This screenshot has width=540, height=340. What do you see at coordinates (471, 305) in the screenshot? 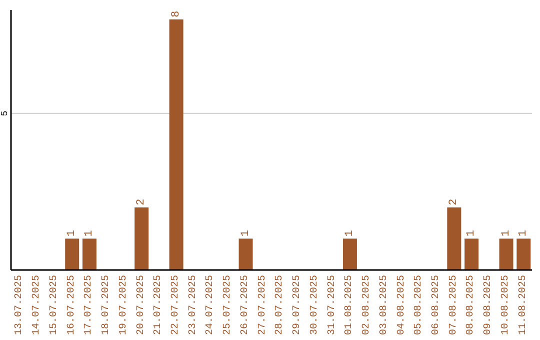
I see `x-tick-label: 08.08.2025` at bounding box center [471, 305].